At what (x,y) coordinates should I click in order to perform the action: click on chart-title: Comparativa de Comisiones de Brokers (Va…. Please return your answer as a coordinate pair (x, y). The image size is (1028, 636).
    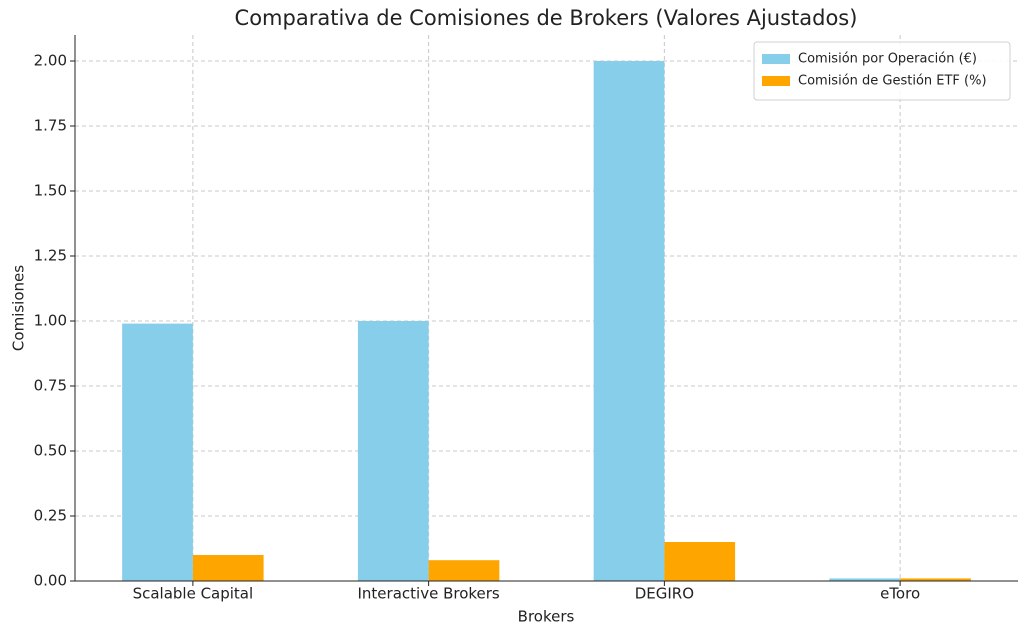
    Looking at the image, I should click on (546, 18).